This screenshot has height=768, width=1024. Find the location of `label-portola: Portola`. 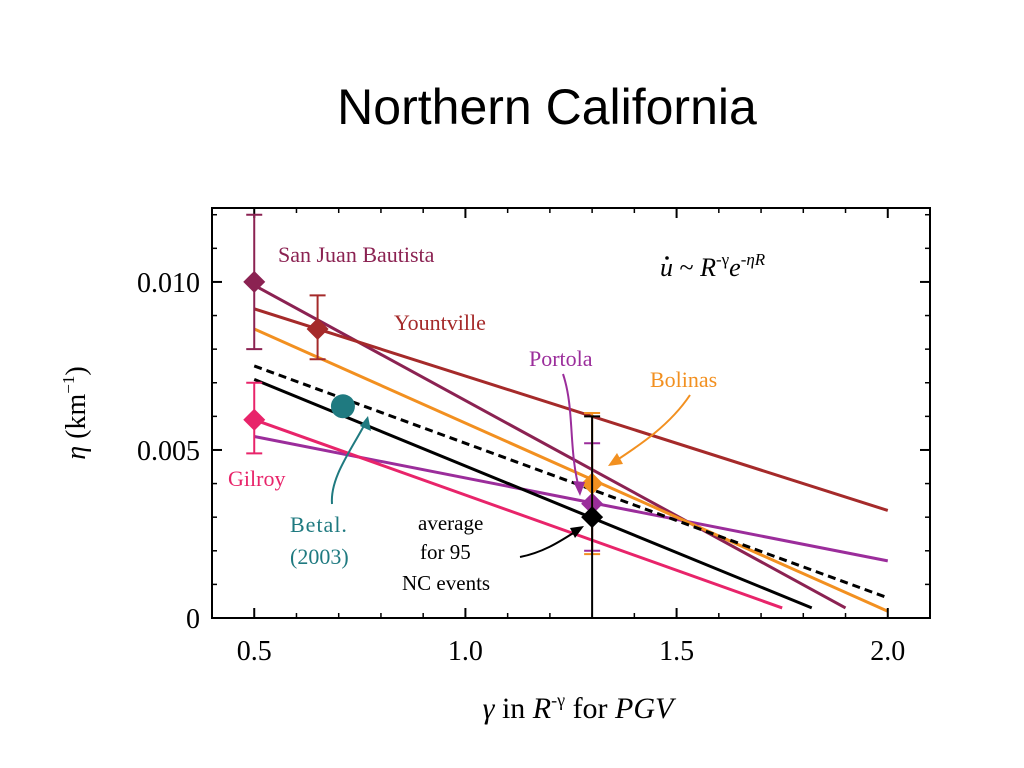

label-portola: Portola is located at coordinates (561, 358).